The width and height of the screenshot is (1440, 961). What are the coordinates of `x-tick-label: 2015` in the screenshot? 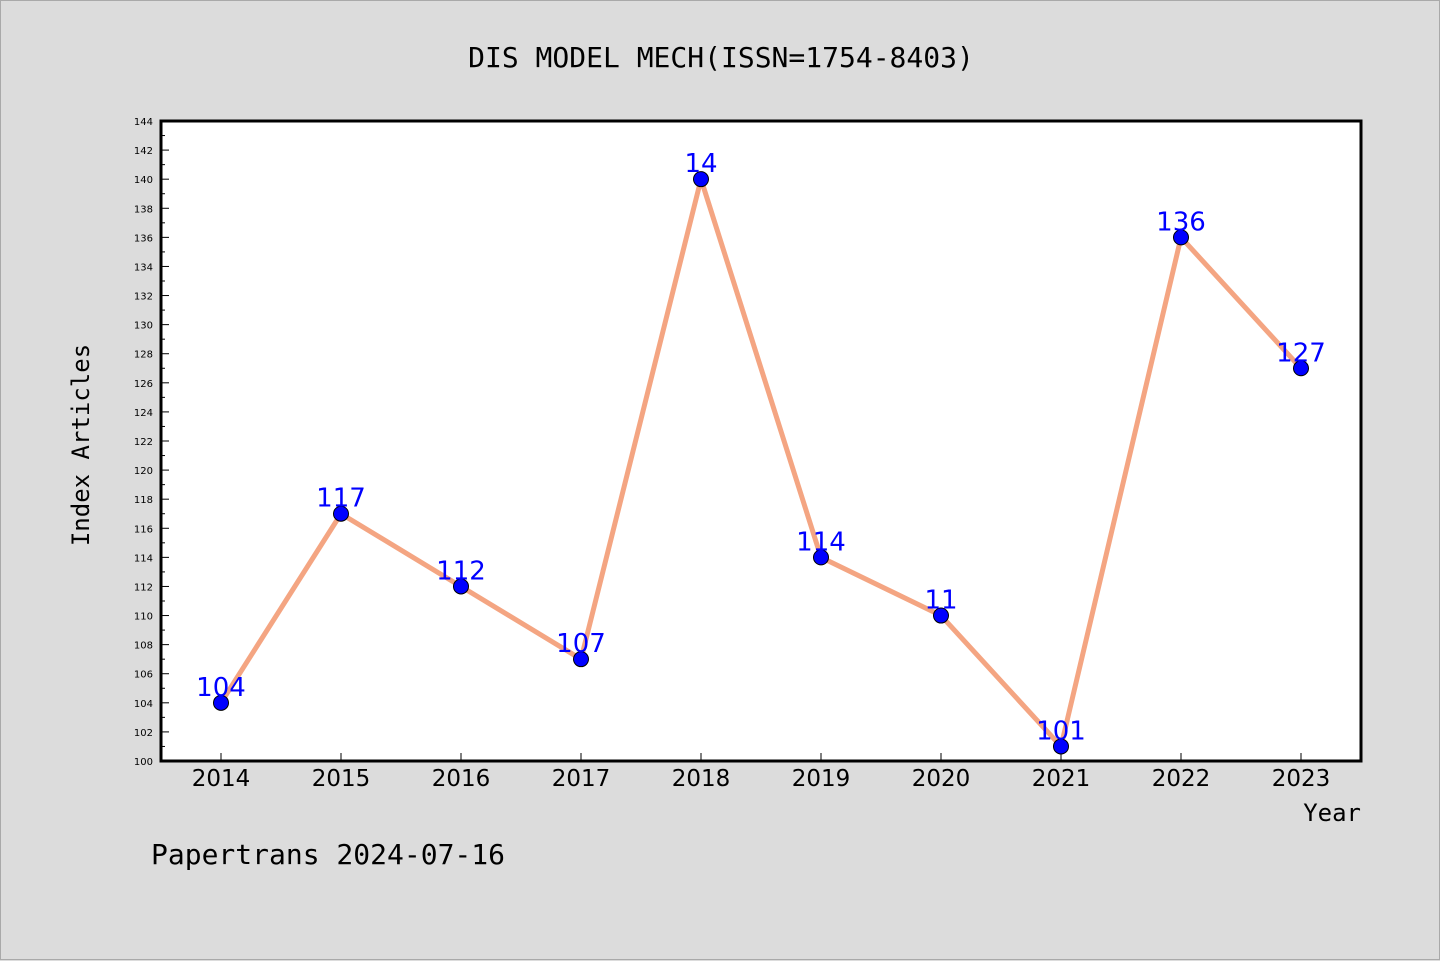 It's located at (341, 779).